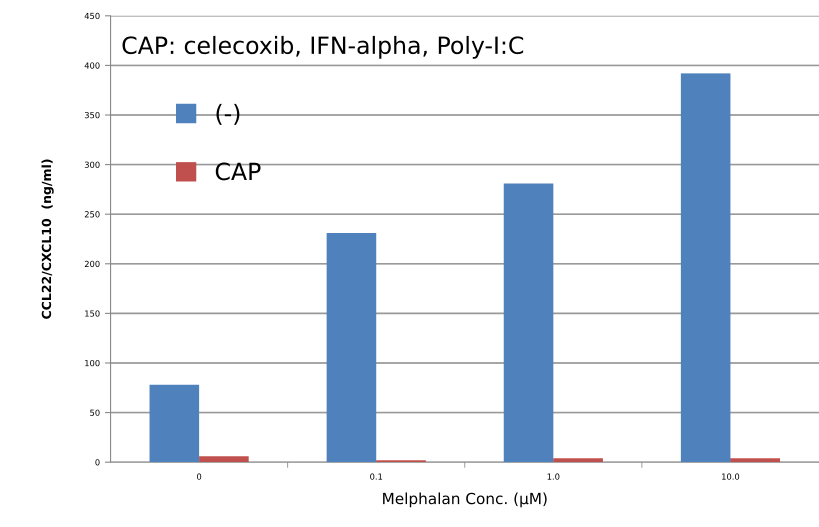  Describe the element at coordinates (47, 239) in the screenshot. I see `y-axis-title: CCL22/CXCL10 (ng/ml)` at that location.